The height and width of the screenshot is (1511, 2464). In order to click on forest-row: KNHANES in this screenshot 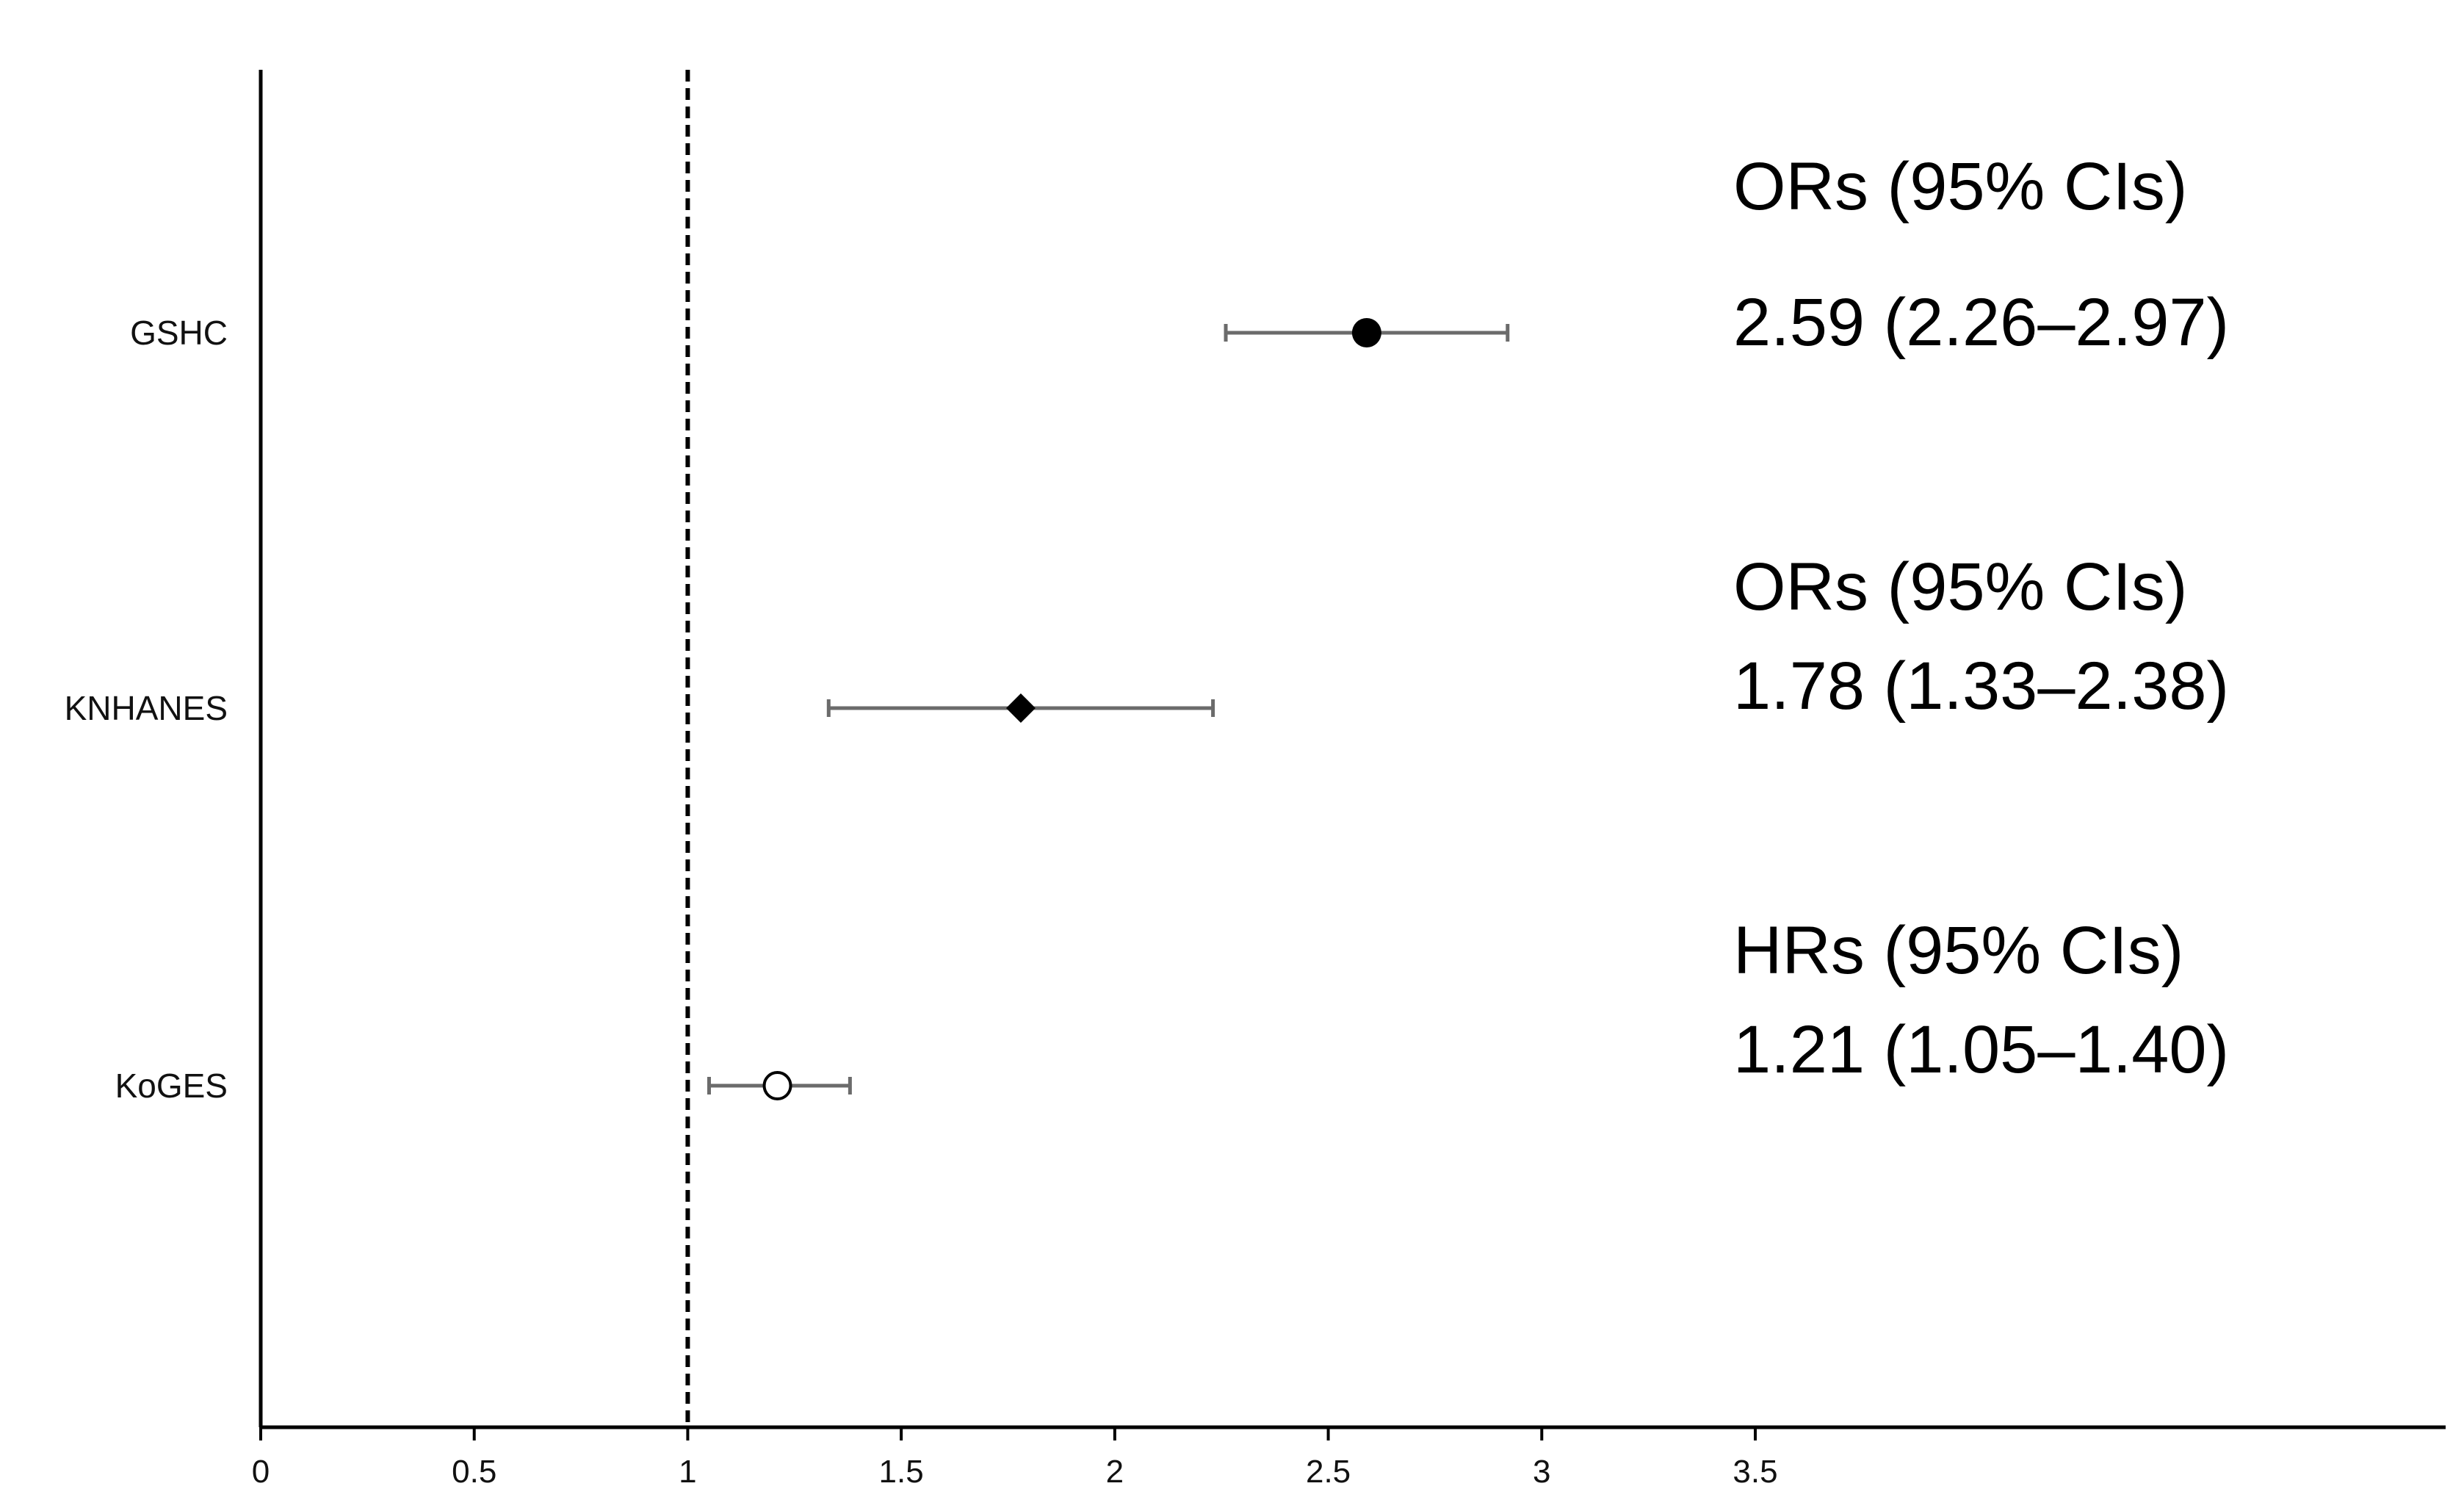, I will do `click(640, 708)`.